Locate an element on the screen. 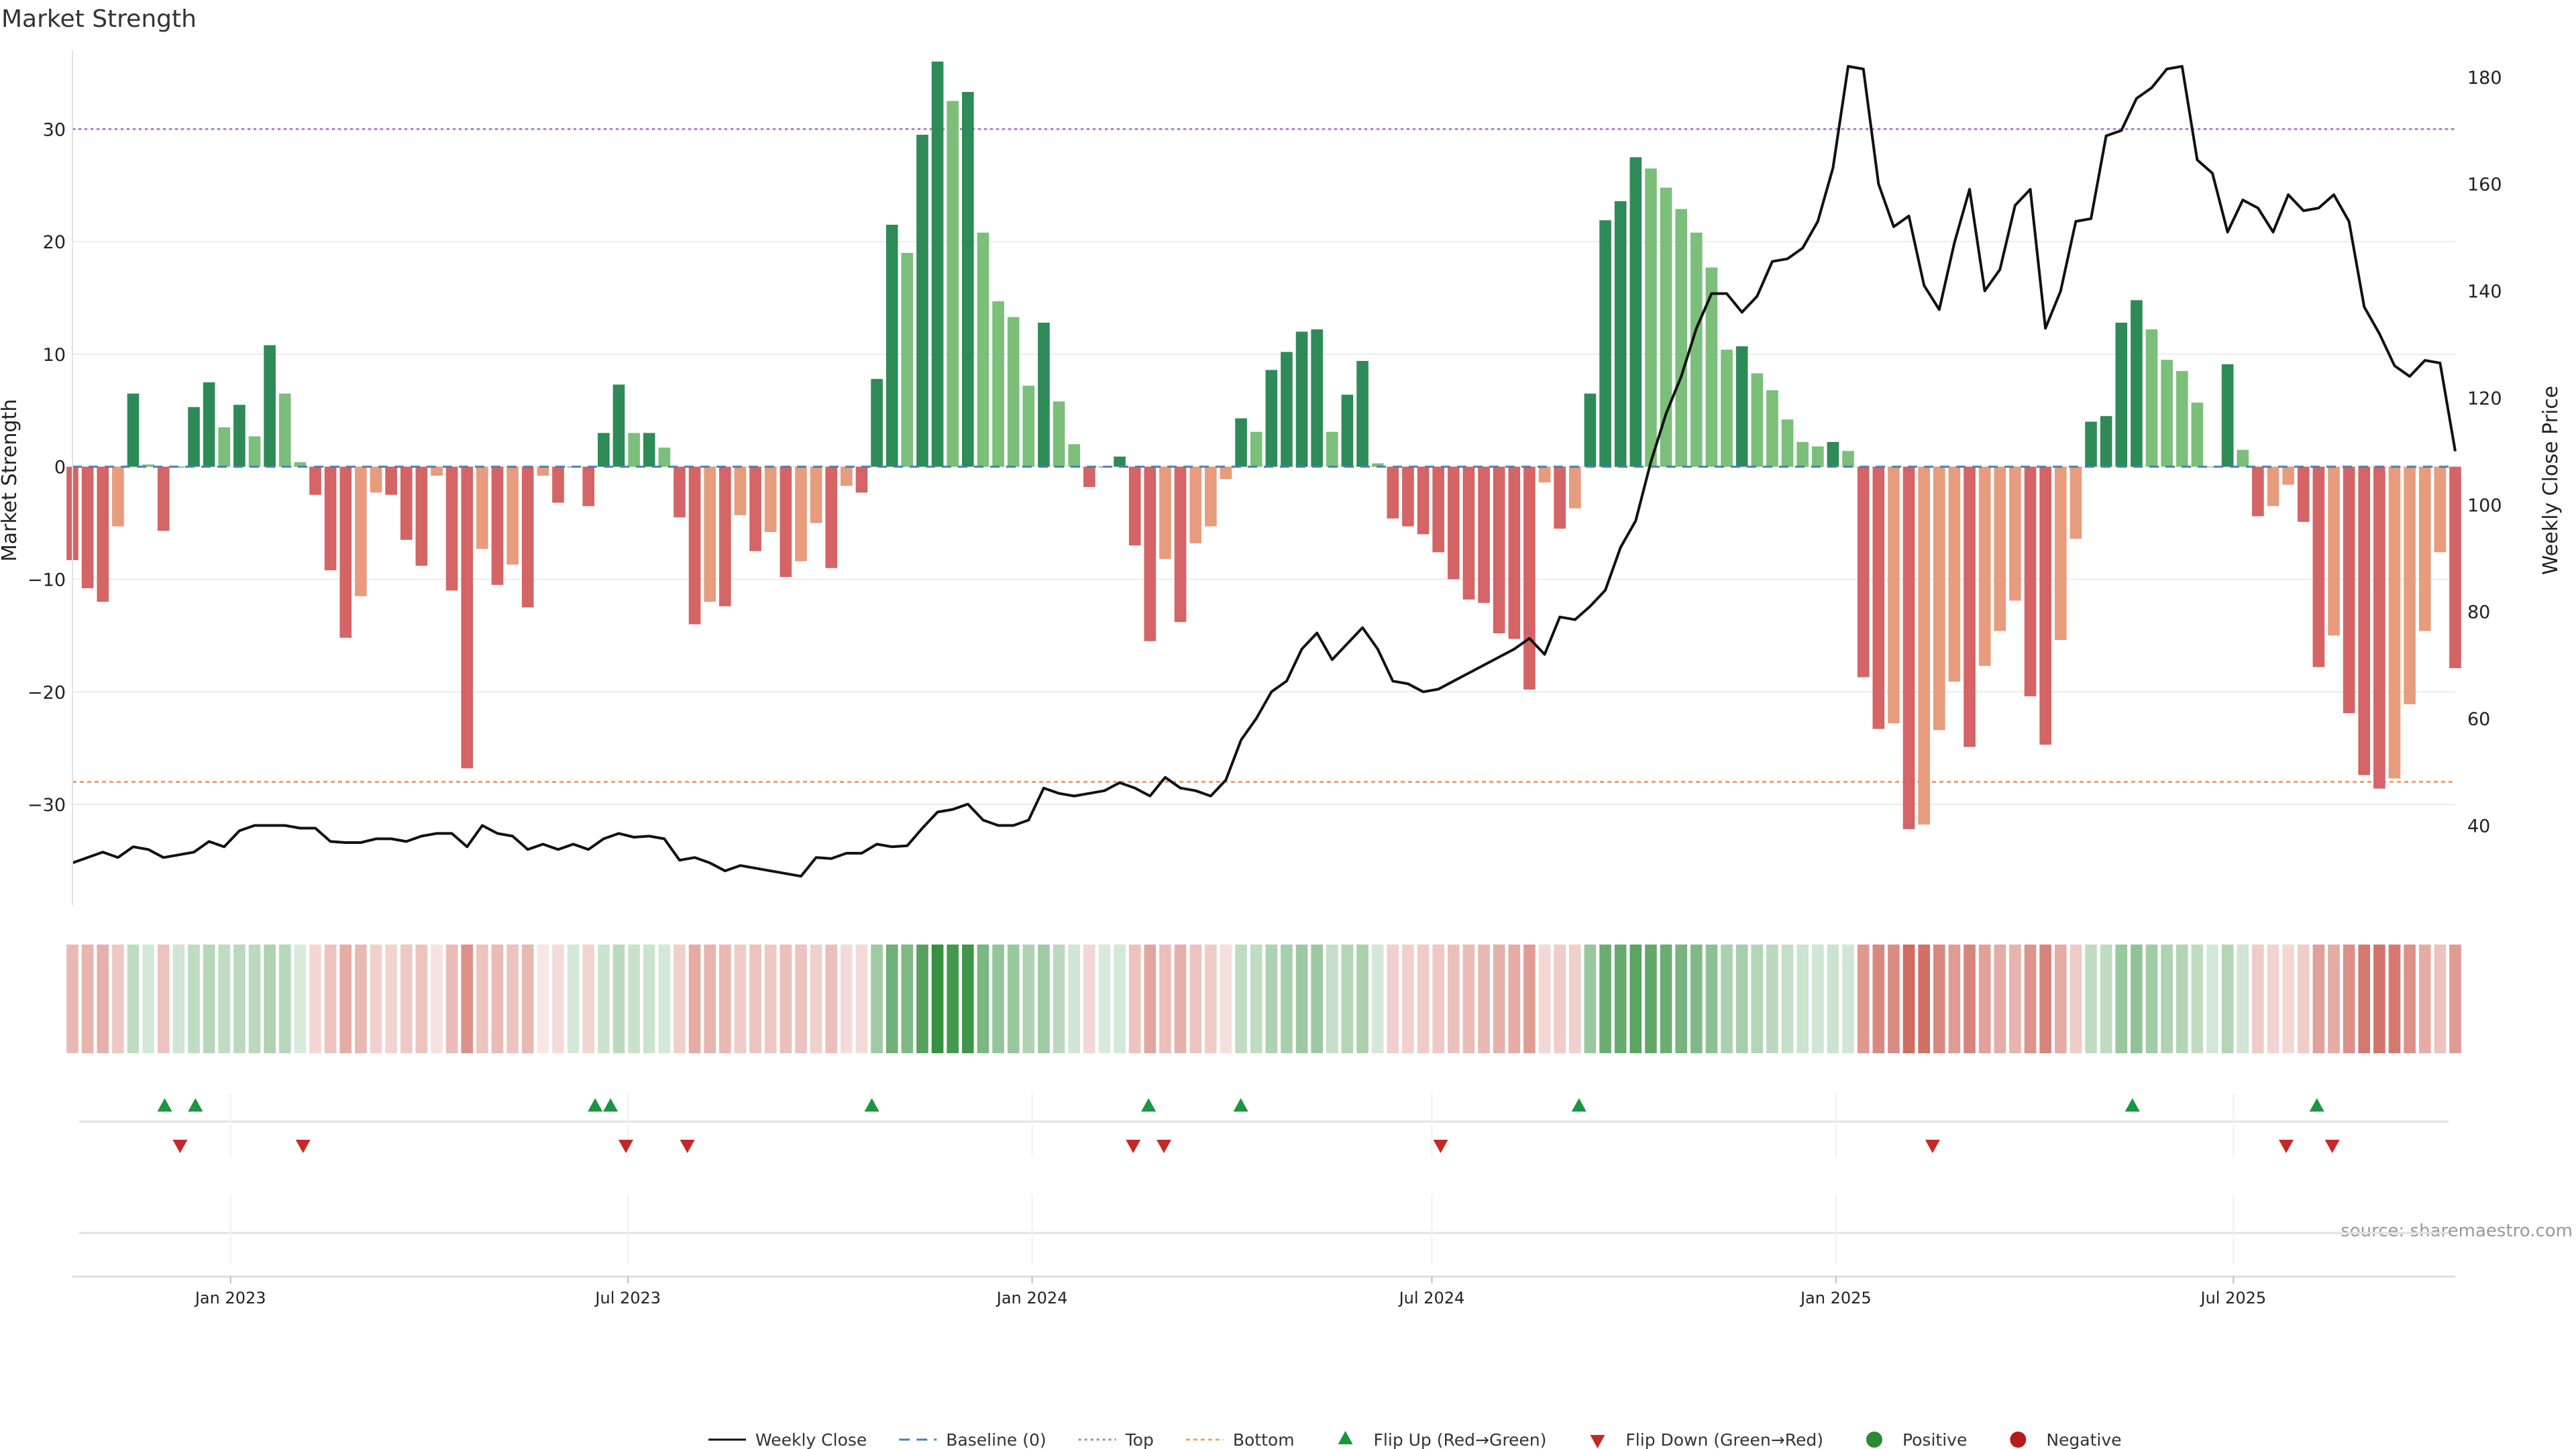  y-axis-right-label: Weekly Close Price is located at coordinates (2551, 480).